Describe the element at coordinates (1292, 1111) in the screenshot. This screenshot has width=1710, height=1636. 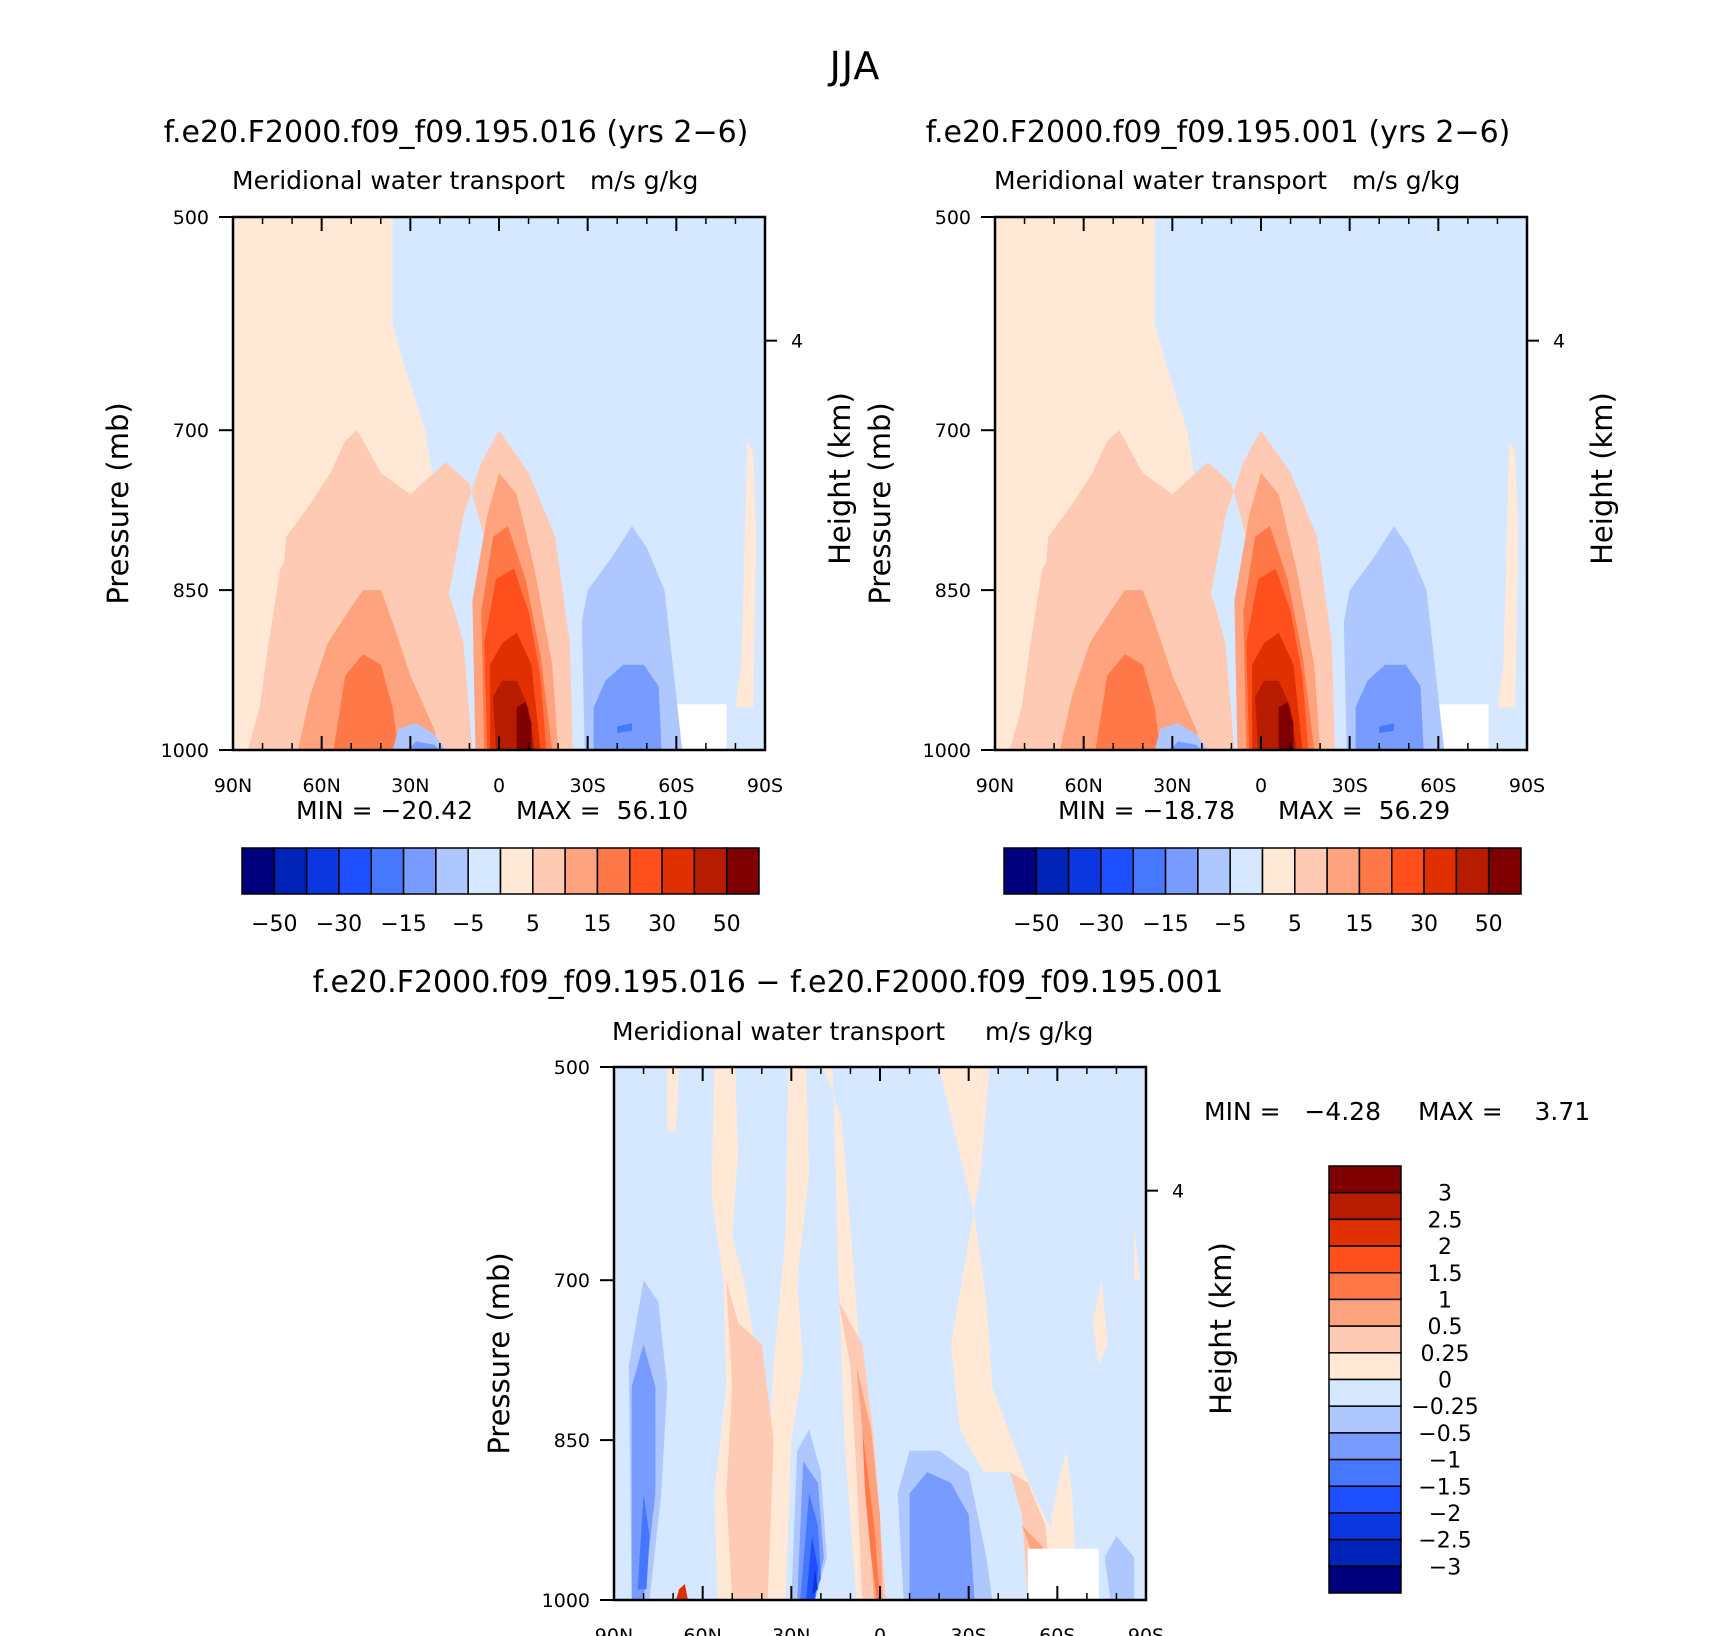
I see `min-label: MIN = −4.28` at that location.